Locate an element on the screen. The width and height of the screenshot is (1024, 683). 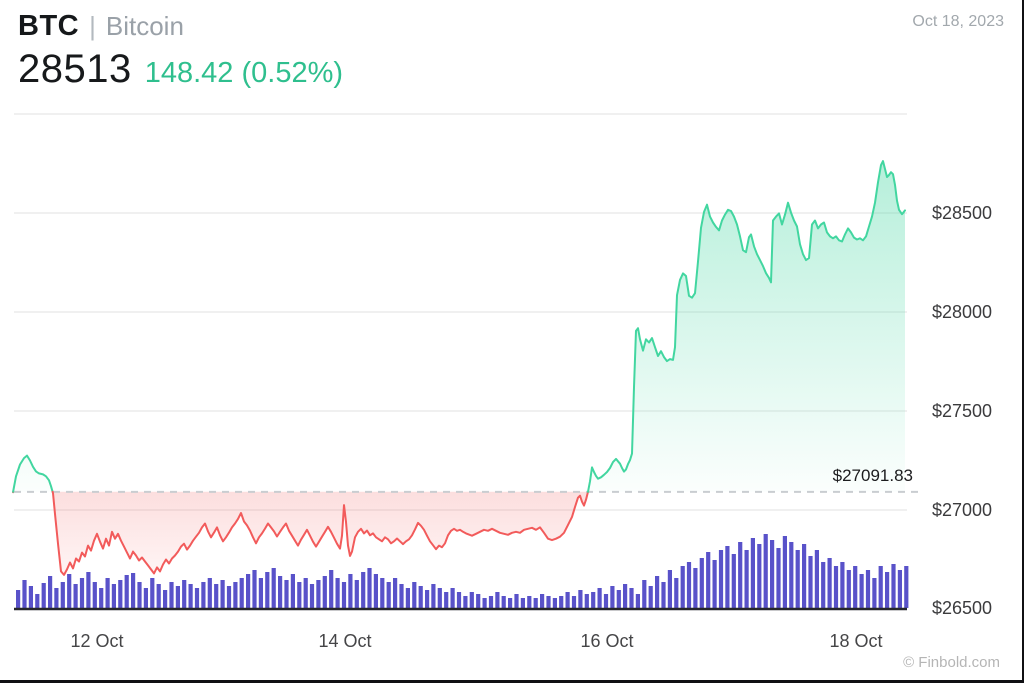
chart-date: Oct 18, 2023 is located at coordinates (958, 21).